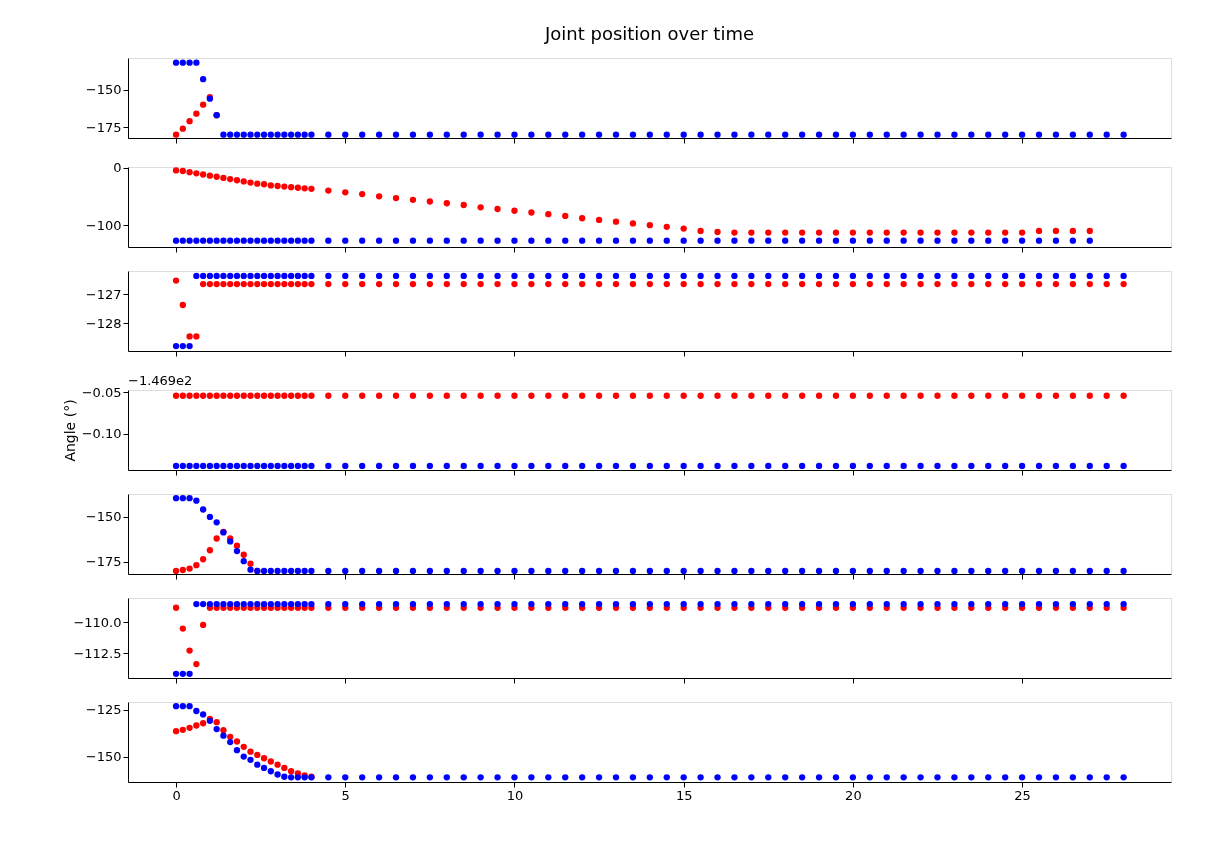  I want to click on x-tick-label: 10, so click(515, 795).